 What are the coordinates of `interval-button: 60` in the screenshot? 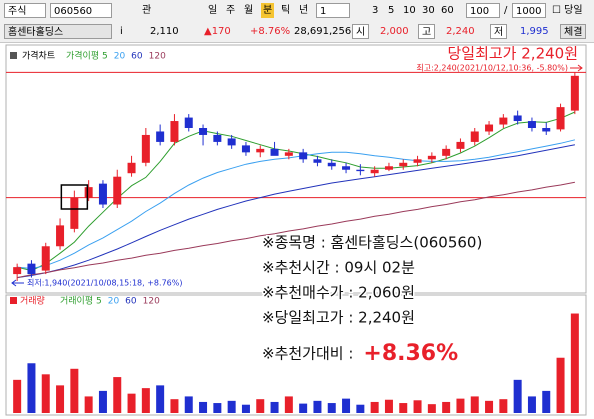 It's located at (447, 10).